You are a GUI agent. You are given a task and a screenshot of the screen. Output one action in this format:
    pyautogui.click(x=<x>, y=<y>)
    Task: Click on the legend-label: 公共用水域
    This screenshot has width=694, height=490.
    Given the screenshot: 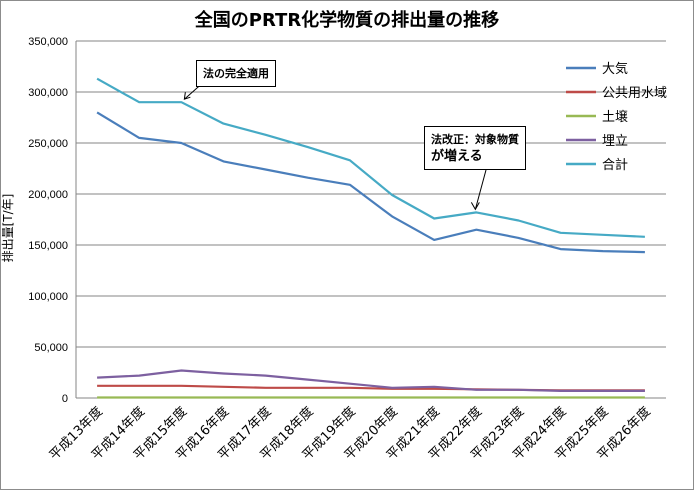 What is the action you would take?
    pyautogui.click(x=634, y=93)
    